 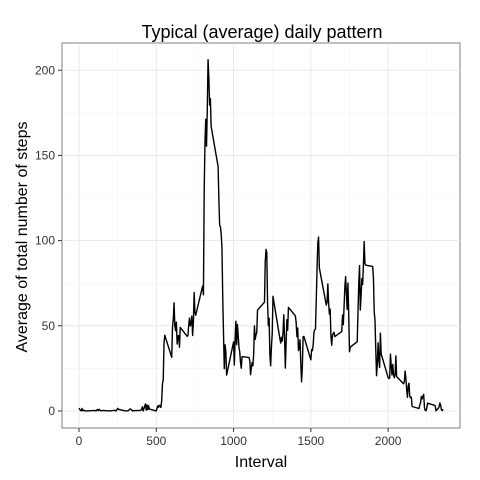 What do you see at coordinates (79, 441) in the screenshot?
I see `x-tick-label: 0` at bounding box center [79, 441].